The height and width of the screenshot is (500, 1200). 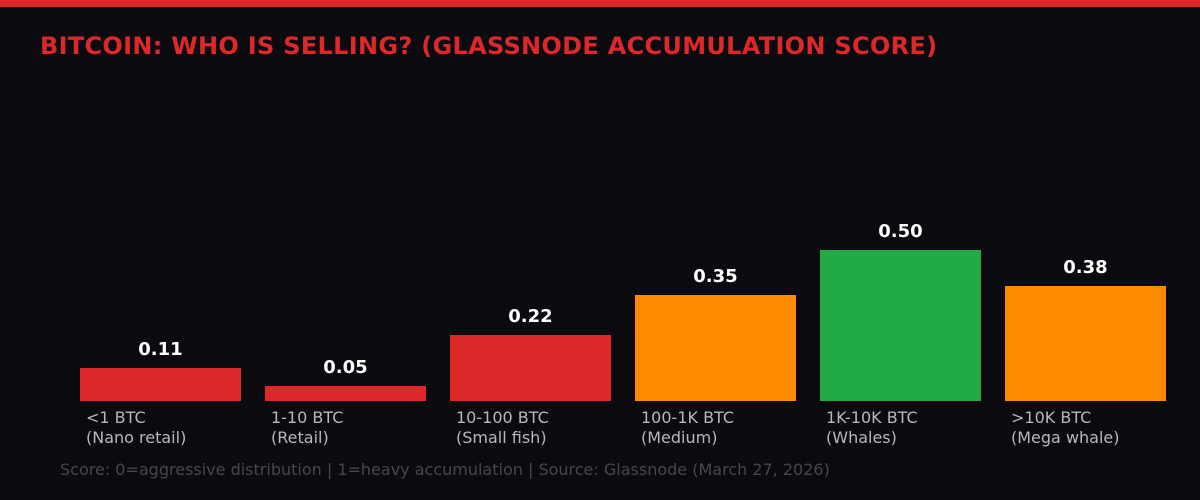 I want to click on category-description: (Retail), so click(x=300, y=437).